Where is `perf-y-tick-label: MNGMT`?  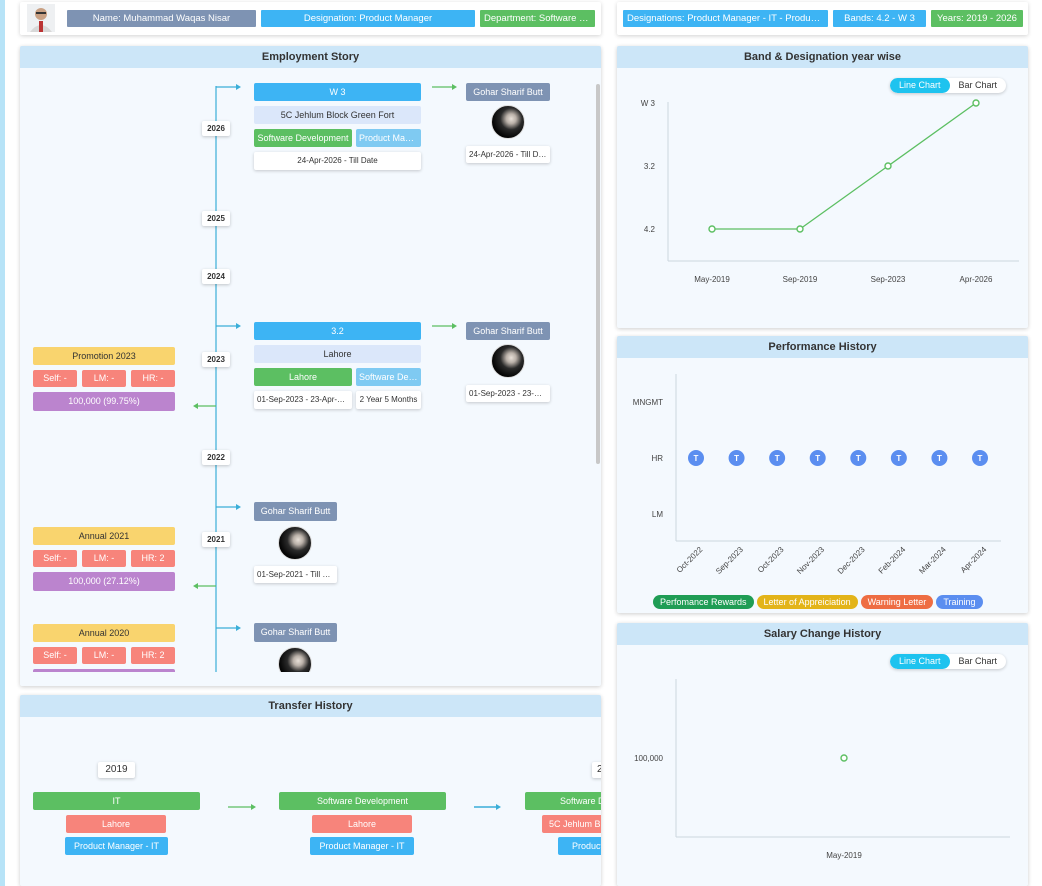 perf-y-tick-label: MNGMT is located at coordinates (648, 402).